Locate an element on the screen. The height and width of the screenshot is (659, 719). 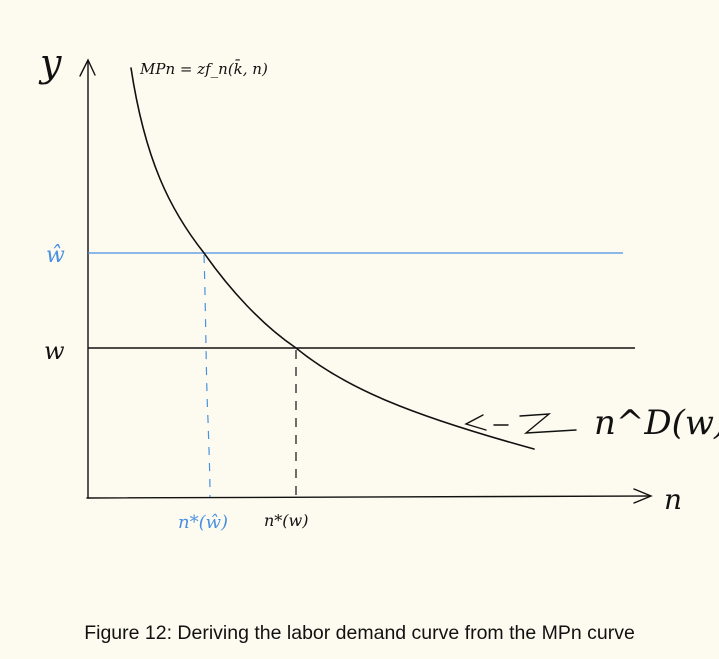
demand-label: n^D(w) is located at coordinates (656, 423).